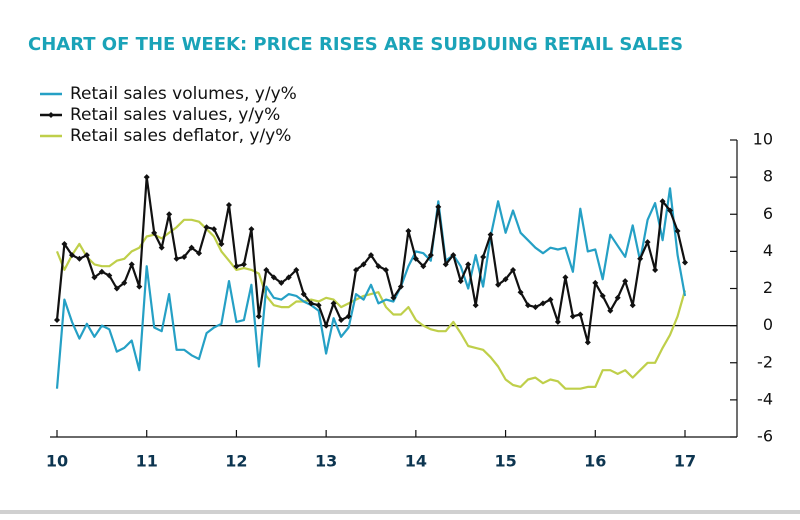 Image resolution: width=800 pixels, height=520 pixels. I want to click on legend-marker, so click(51, 115).